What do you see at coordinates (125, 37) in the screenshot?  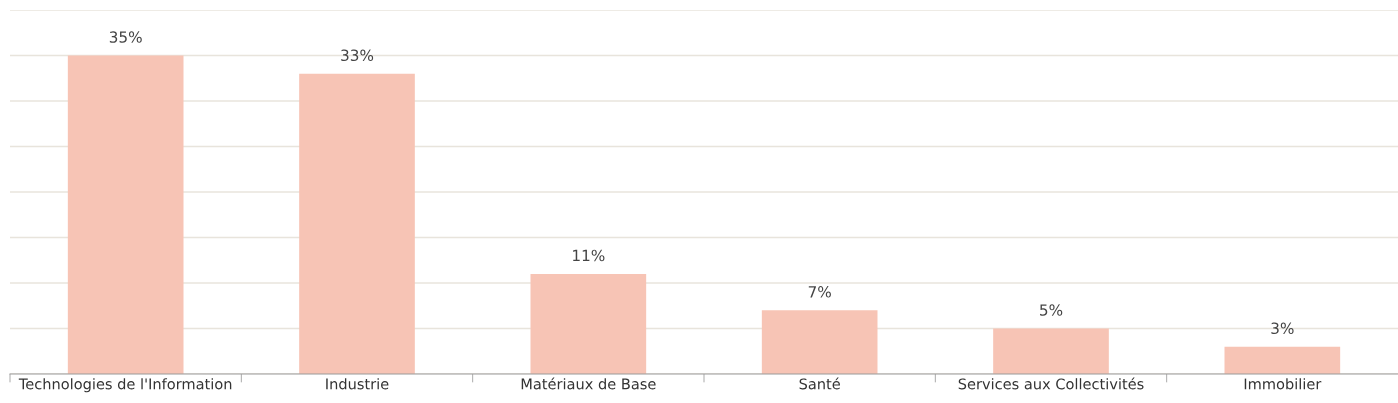 I see `data-label: 35%` at bounding box center [125, 37].